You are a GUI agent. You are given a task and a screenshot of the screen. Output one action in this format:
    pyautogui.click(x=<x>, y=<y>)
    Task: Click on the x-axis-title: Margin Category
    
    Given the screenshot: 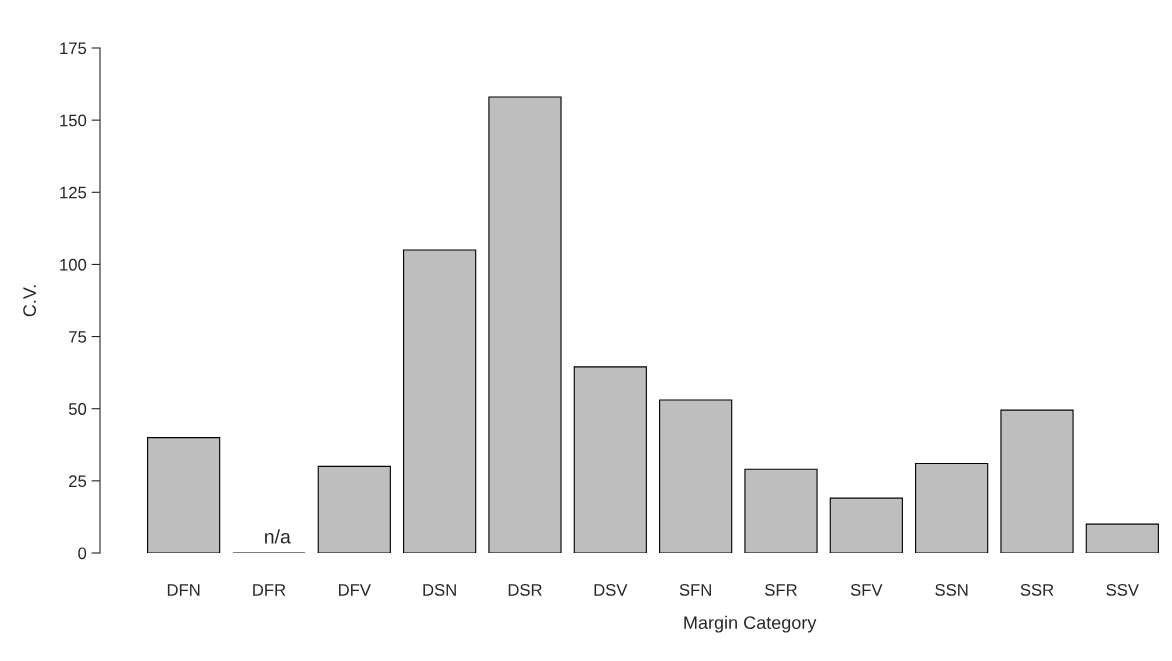 What is the action you would take?
    pyautogui.click(x=750, y=624)
    